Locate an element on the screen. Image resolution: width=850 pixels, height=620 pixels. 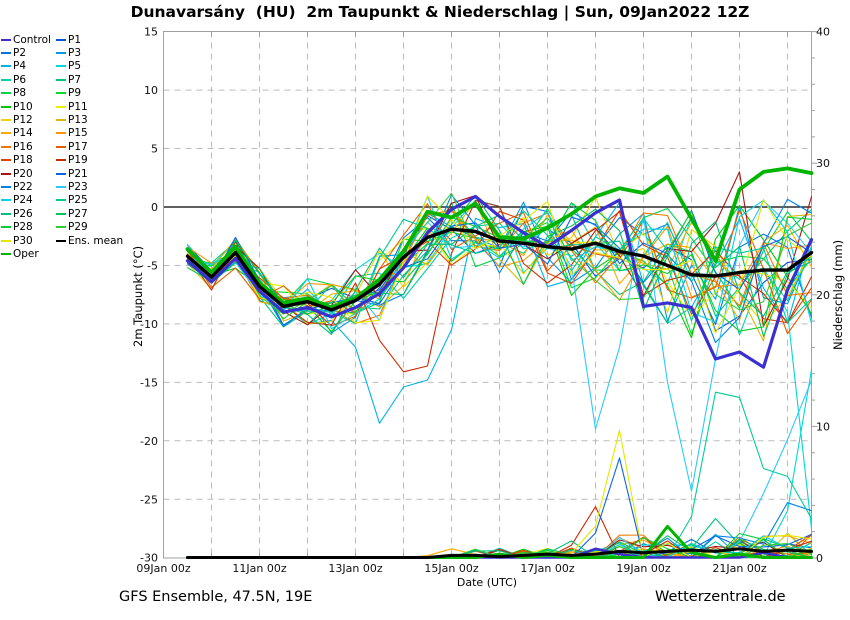
y-tick-label-left: -5 is located at coordinates (152, 265).